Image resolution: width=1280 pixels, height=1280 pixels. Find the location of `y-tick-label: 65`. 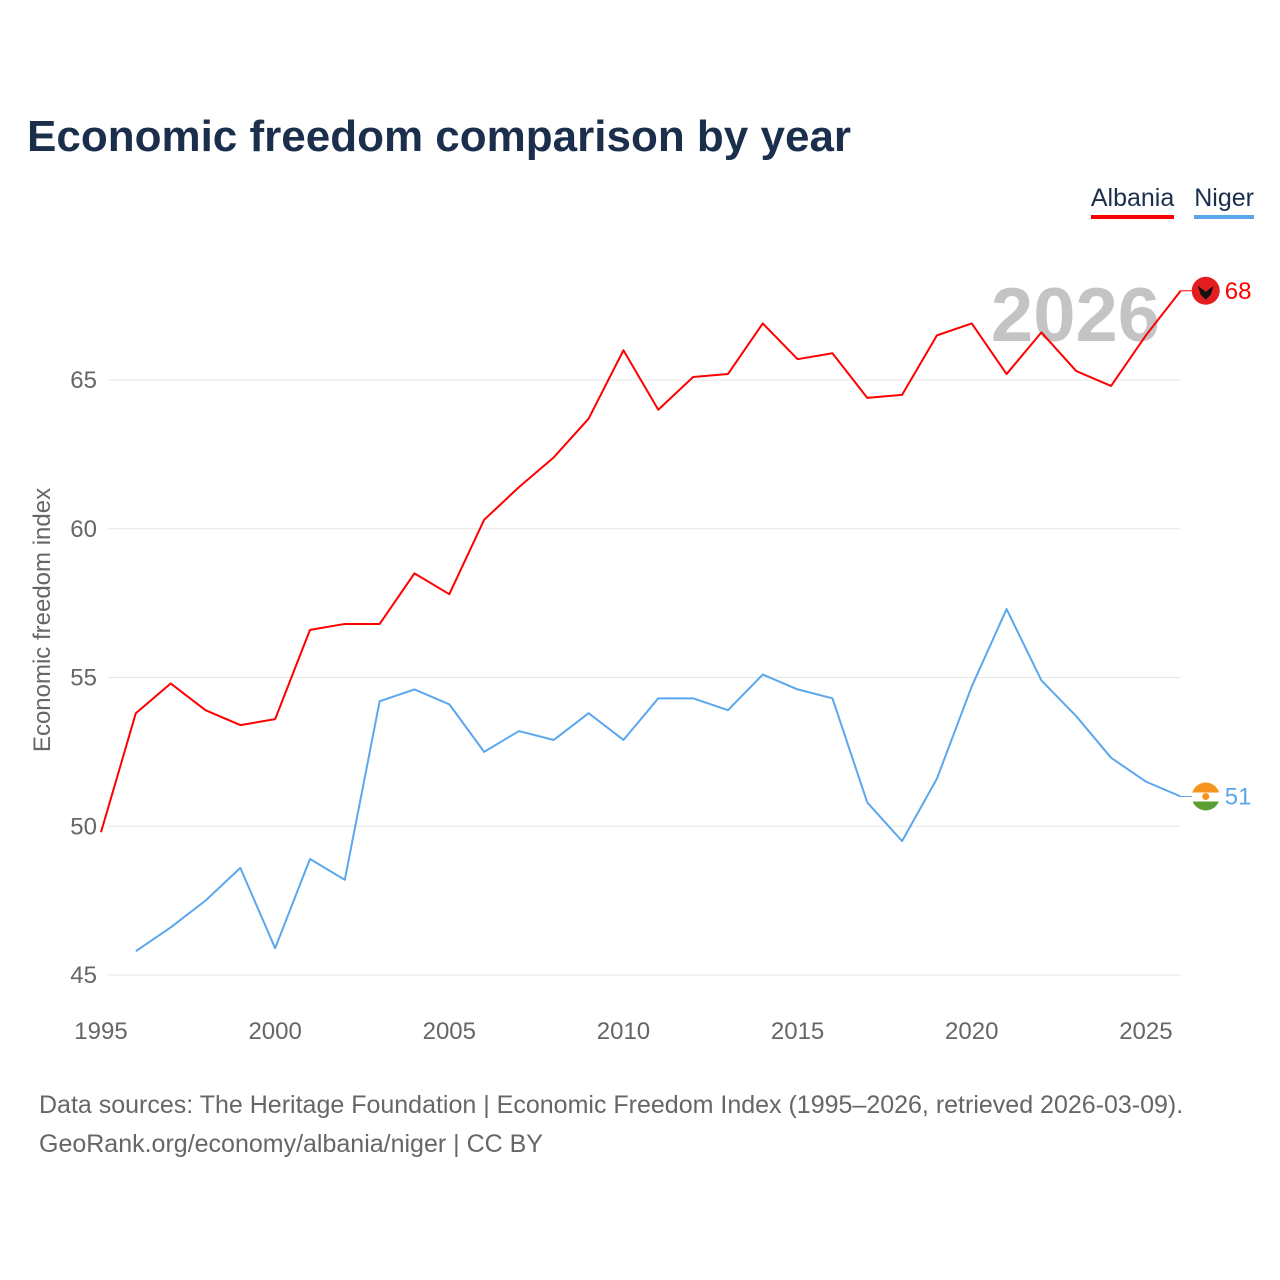

y-tick-label: 65 is located at coordinates (83, 380).